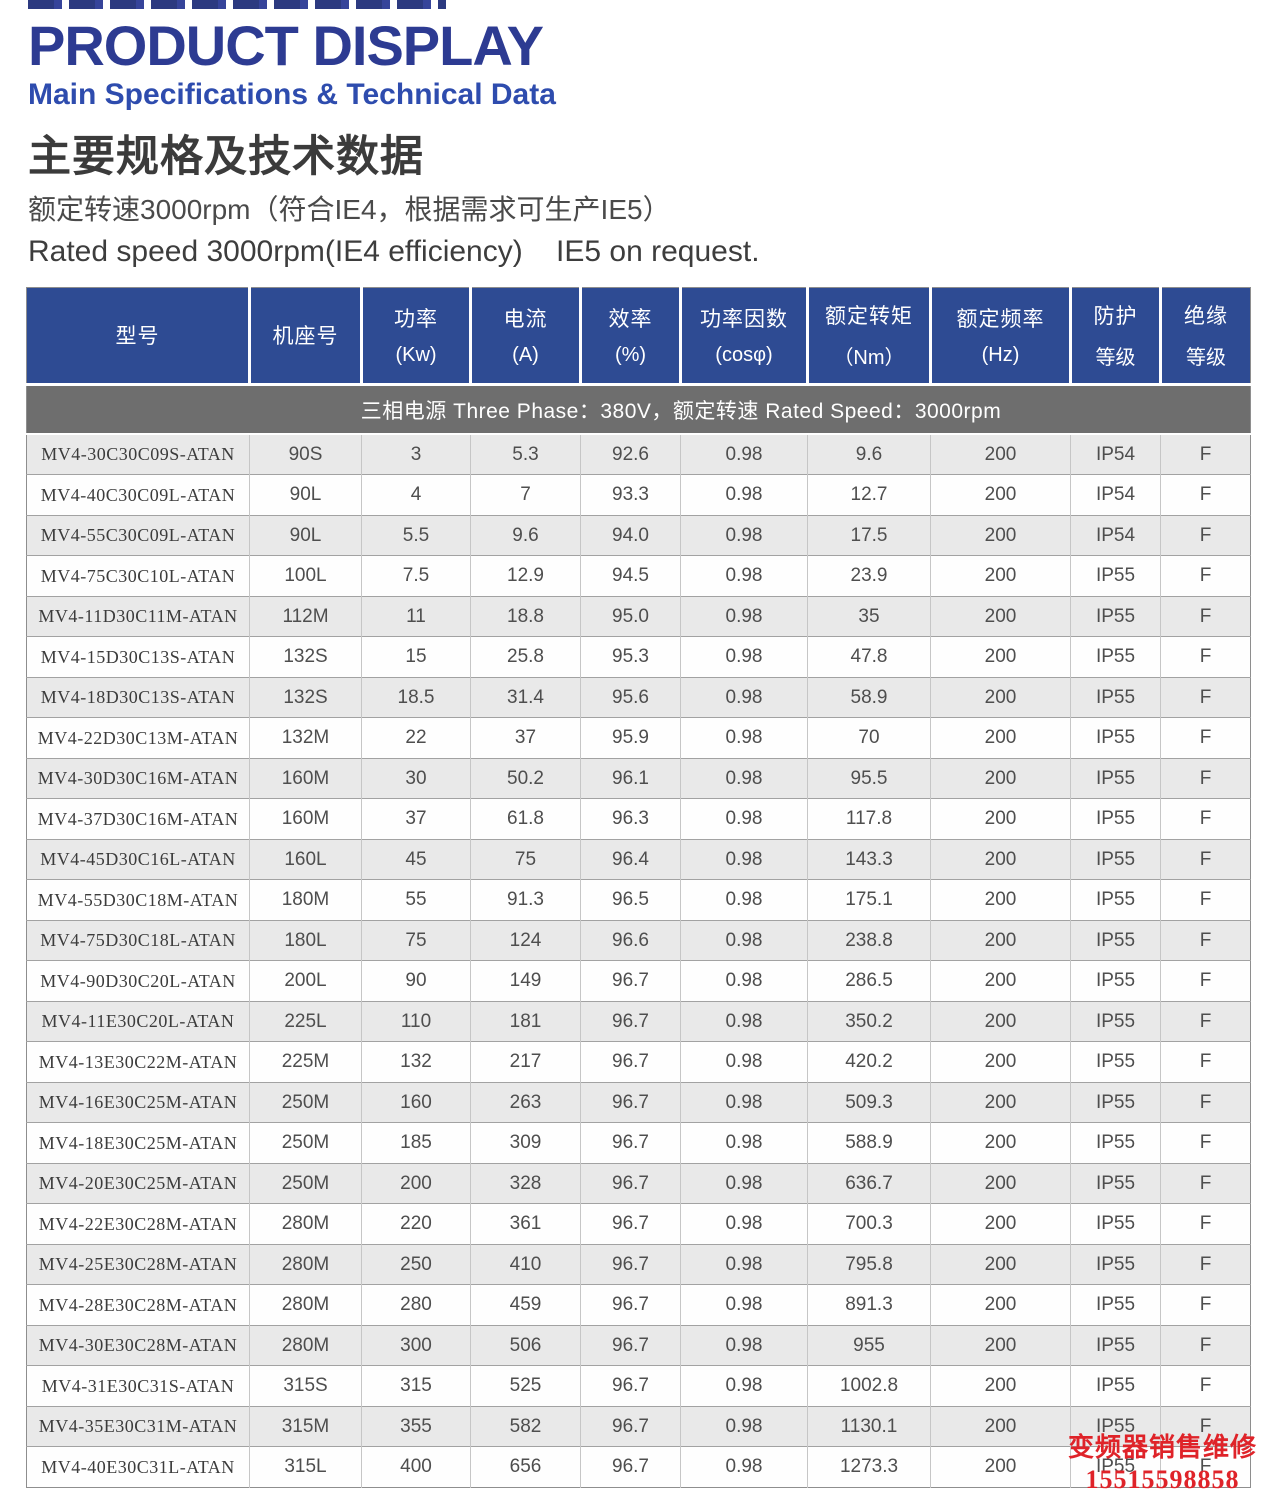 The image size is (1265, 1500). Describe the element at coordinates (305, 1386) in the screenshot. I see `cell-frame-size: 315S` at that location.